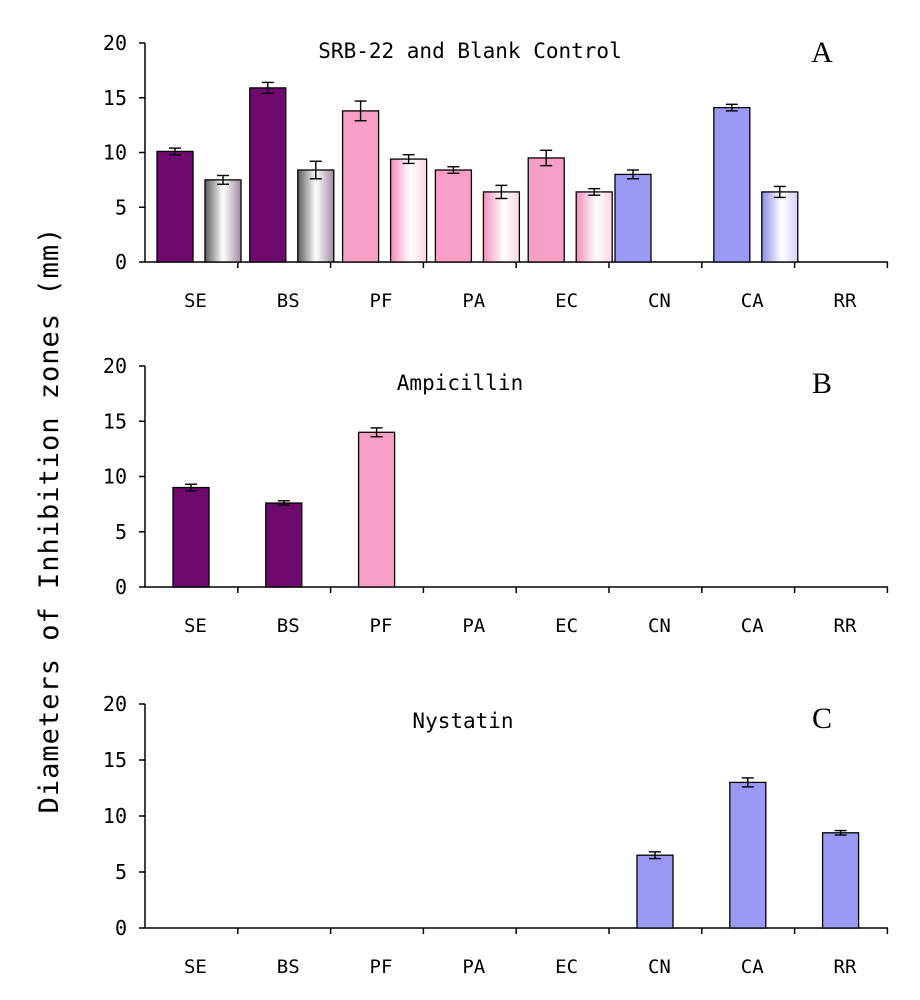  What do you see at coordinates (822, 718) in the screenshot?
I see `panel-letter: C` at bounding box center [822, 718].